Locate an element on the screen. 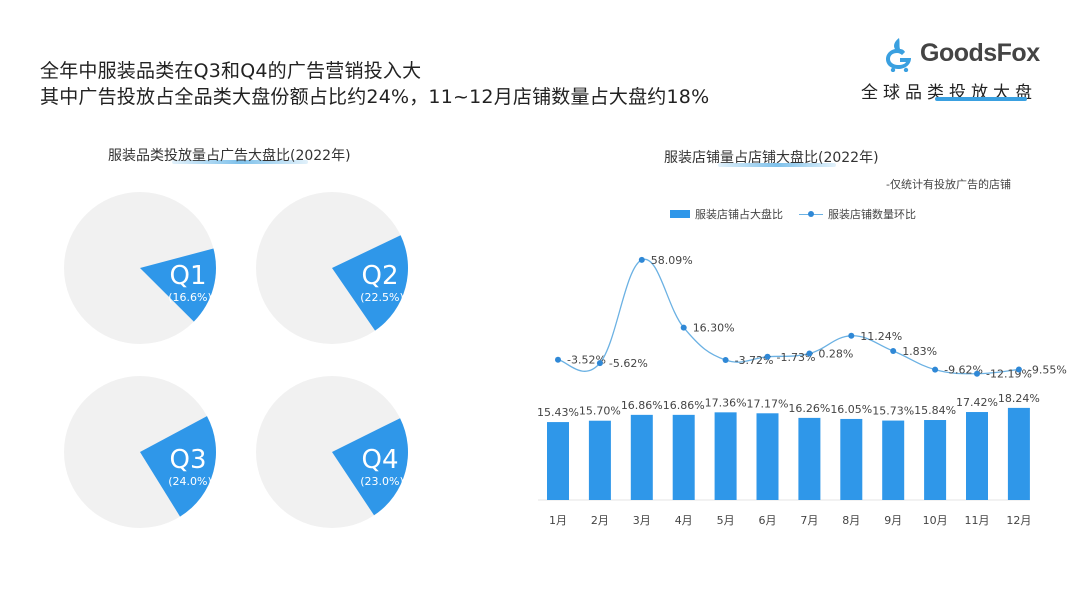  pie-percent-label: (16.6%) is located at coordinates (190, 297).